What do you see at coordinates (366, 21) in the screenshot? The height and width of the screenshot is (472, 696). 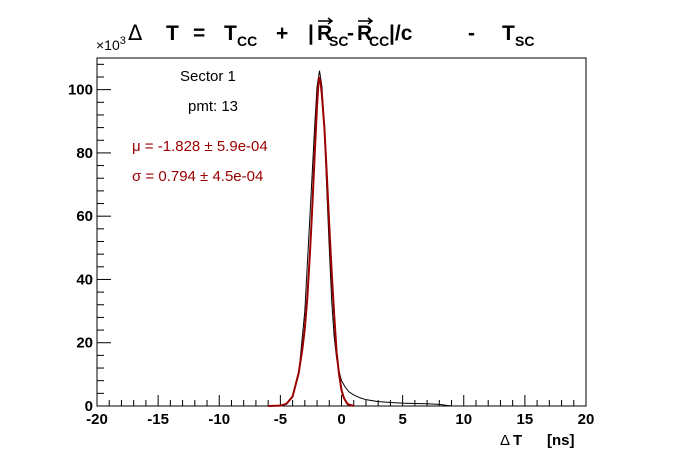 I see `title-vector-arrow-r-cc` at bounding box center [366, 21].